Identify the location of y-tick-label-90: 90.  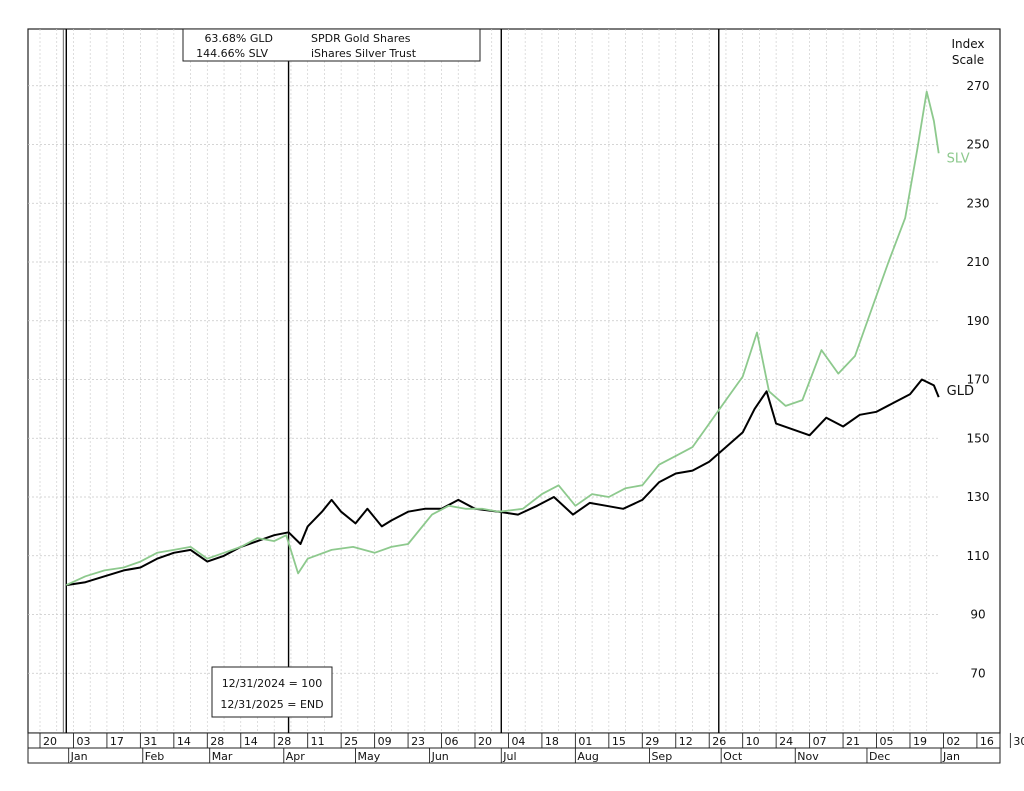
(977, 615).